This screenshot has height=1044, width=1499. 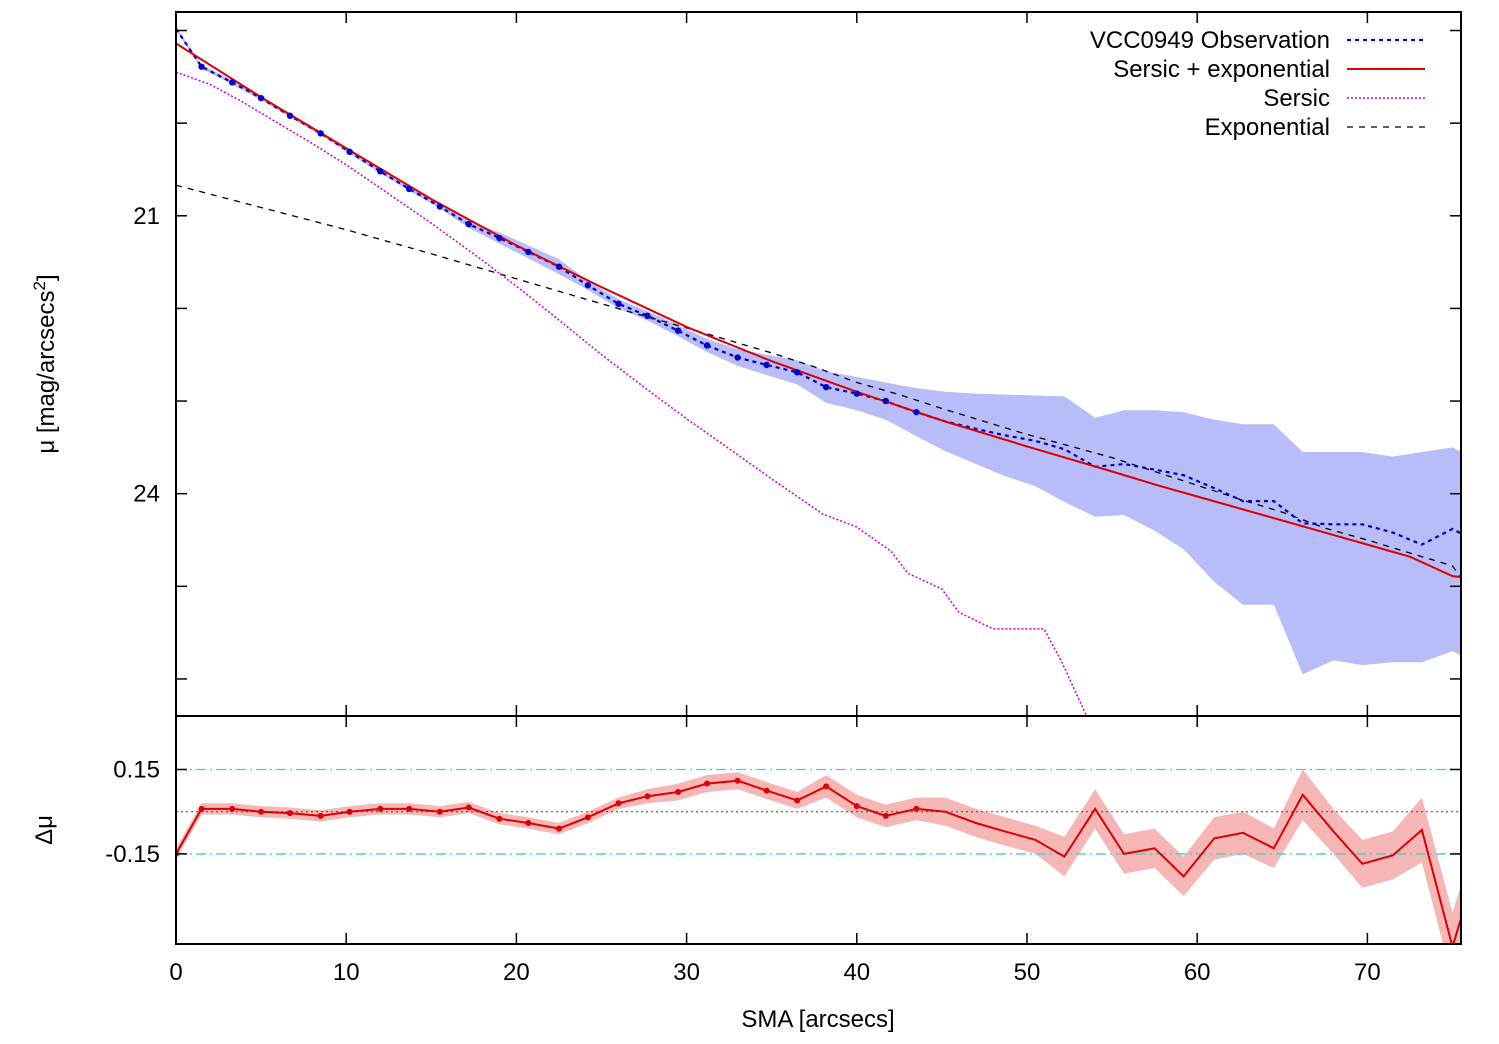 What do you see at coordinates (1367, 972) in the screenshot?
I see `x-tick-label: 70` at bounding box center [1367, 972].